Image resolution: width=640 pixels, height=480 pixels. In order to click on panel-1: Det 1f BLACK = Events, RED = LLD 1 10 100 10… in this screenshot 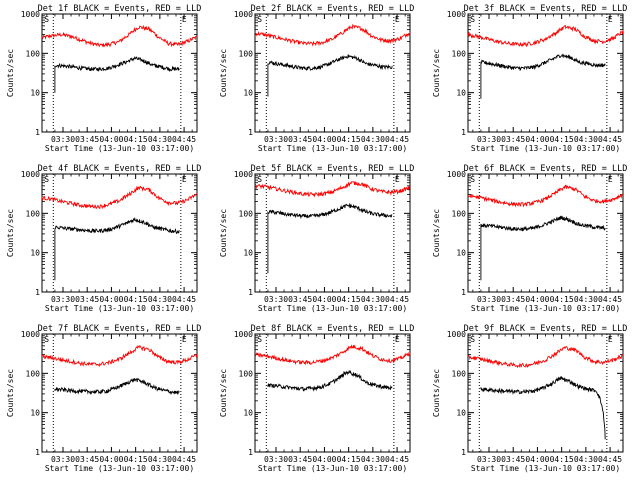, I will do `click(103, 78)`.